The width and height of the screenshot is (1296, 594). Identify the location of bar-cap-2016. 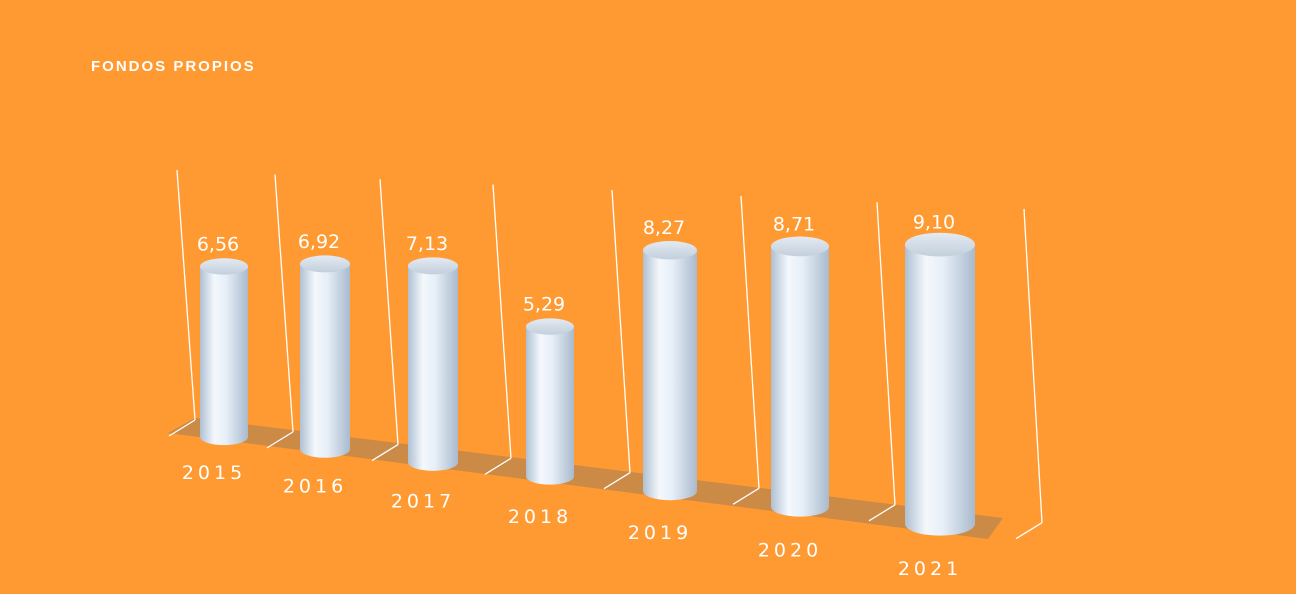
(325, 264).